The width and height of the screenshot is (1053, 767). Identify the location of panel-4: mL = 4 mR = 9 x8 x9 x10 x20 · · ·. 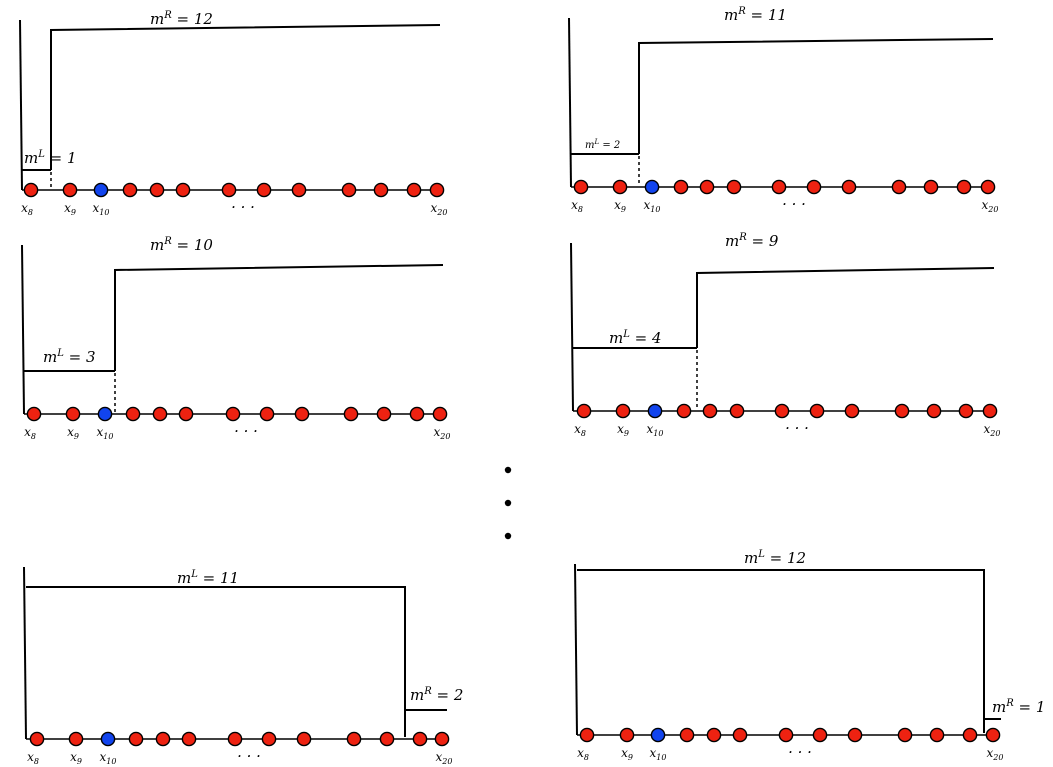
(785, 335).